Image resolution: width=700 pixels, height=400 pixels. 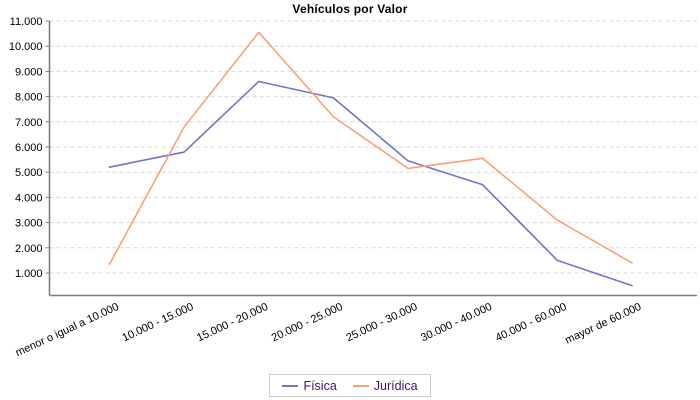 What do you see at coordinates (381, 322) in the screenshot?
I see `x-category-label: 25.000 - 30.000` at bounding box center [381, 322].